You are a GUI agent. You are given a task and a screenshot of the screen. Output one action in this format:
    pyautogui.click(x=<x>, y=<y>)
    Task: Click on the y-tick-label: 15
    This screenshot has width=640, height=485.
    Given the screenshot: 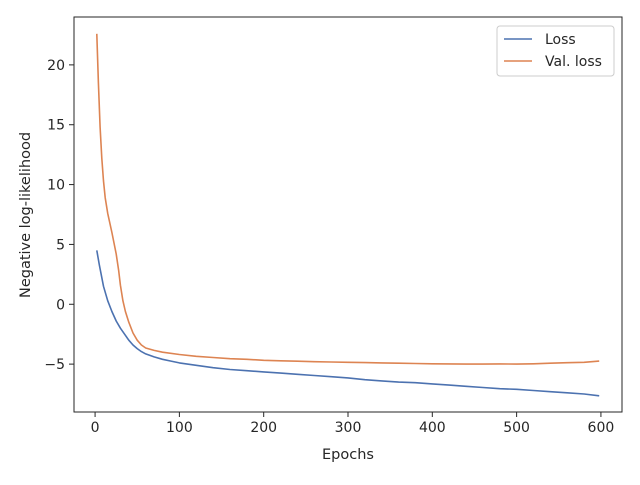 What is the action you would take?
    pyautogui.click(x=56, y=126)
    